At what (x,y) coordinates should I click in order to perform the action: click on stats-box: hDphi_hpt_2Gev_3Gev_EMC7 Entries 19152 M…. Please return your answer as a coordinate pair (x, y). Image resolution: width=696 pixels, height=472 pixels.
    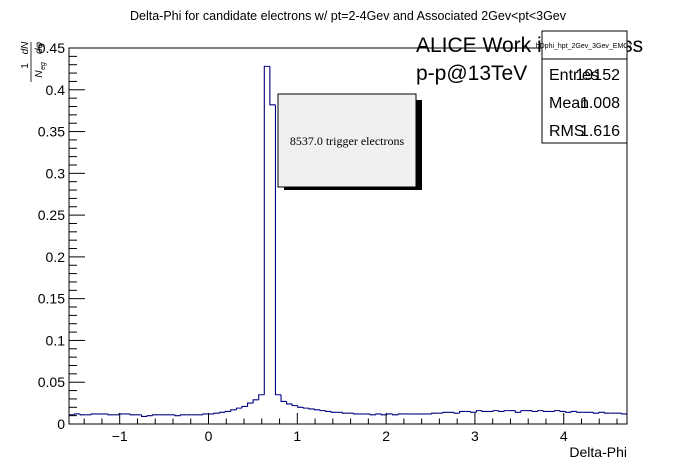
    Looking at the image, I should click on (584, 87).